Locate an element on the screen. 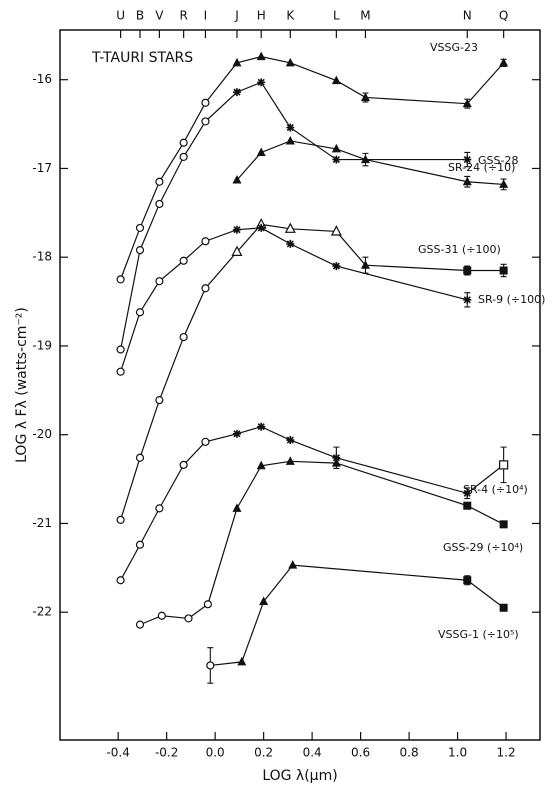  y-tick-label: -19 is located at coordinates (42, 345).